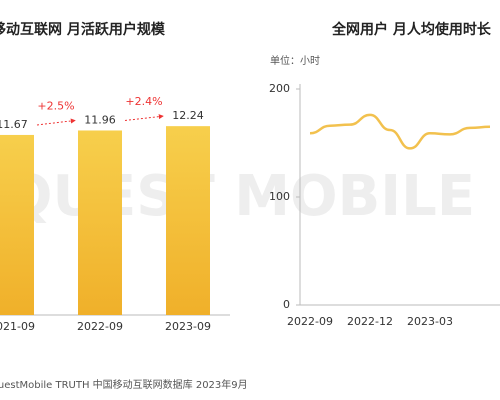  What do you see at coordinates (188, 115) in the screenshot?
I see `value-label: 12.24` at bounding box center [188, 115].